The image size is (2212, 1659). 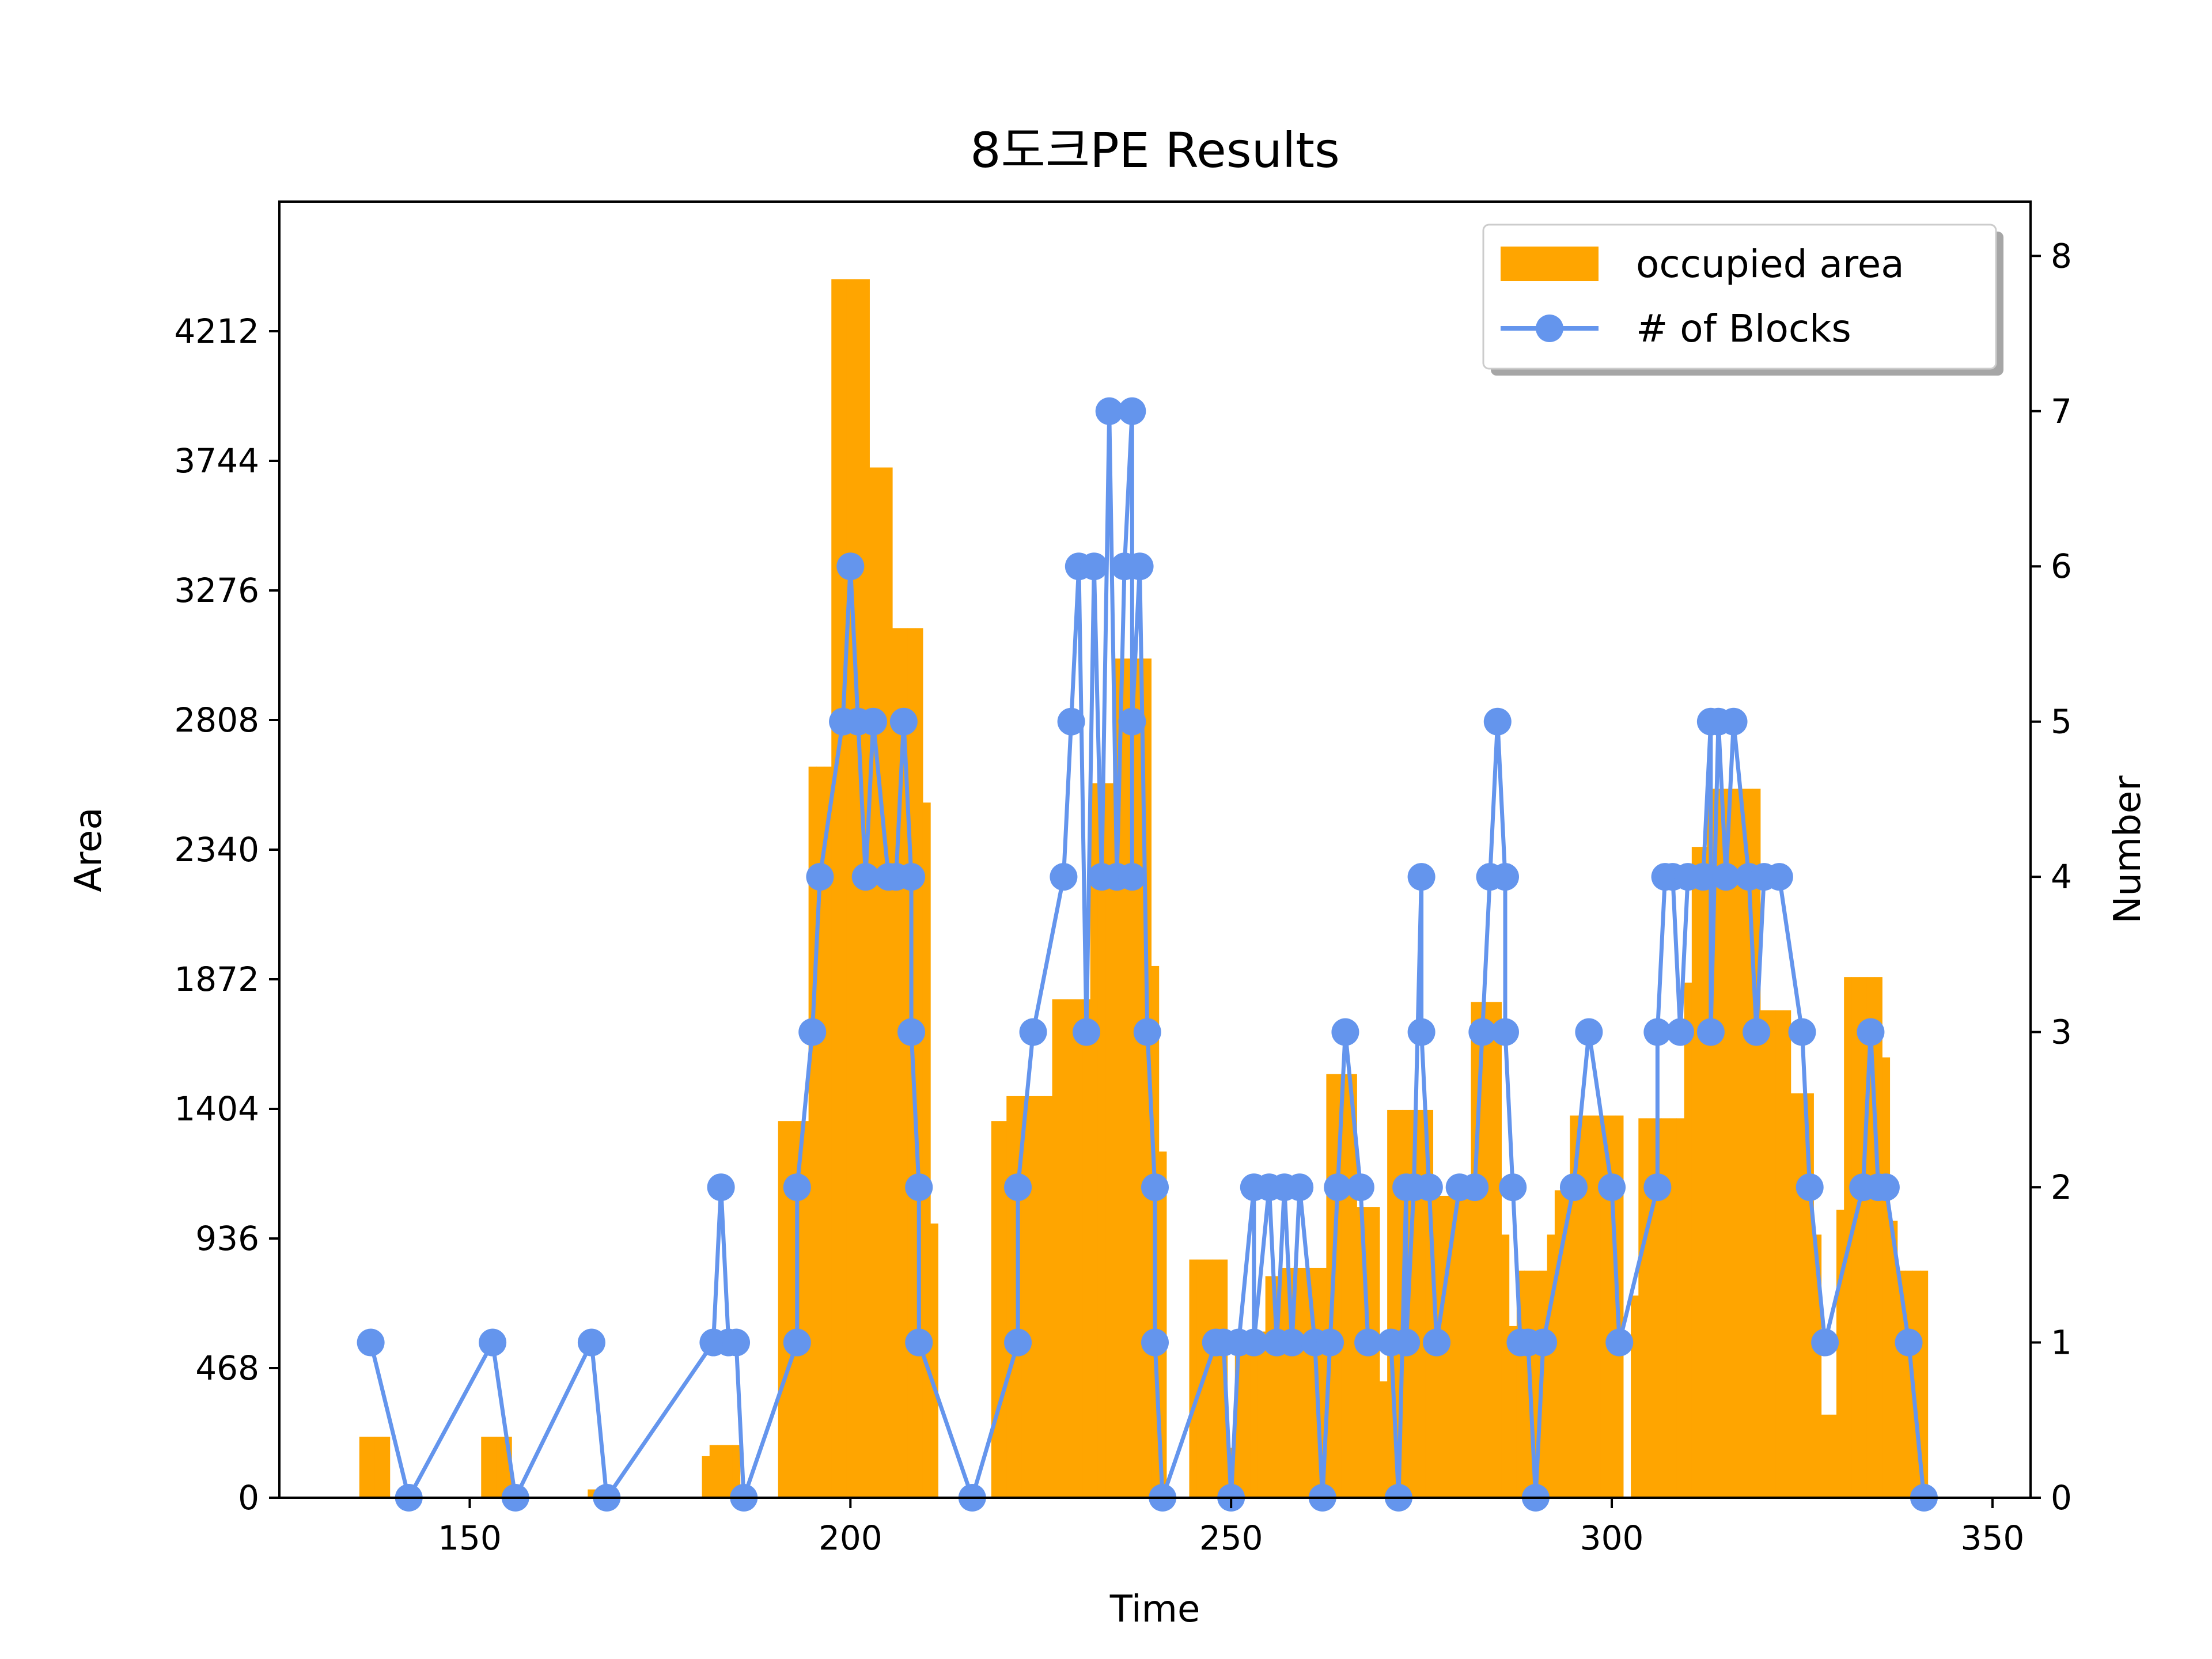 I want to click on y-left-tick-label-4: 1872, so click(x=216, y=979).